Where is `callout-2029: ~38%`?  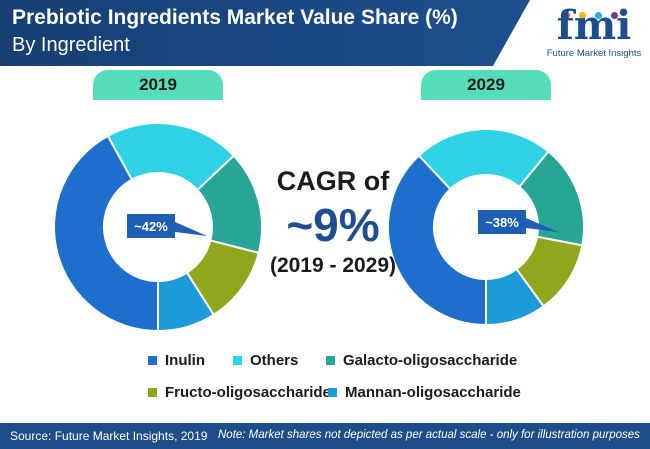
callout-2029: ~38% is located at coordinates (518, 222).